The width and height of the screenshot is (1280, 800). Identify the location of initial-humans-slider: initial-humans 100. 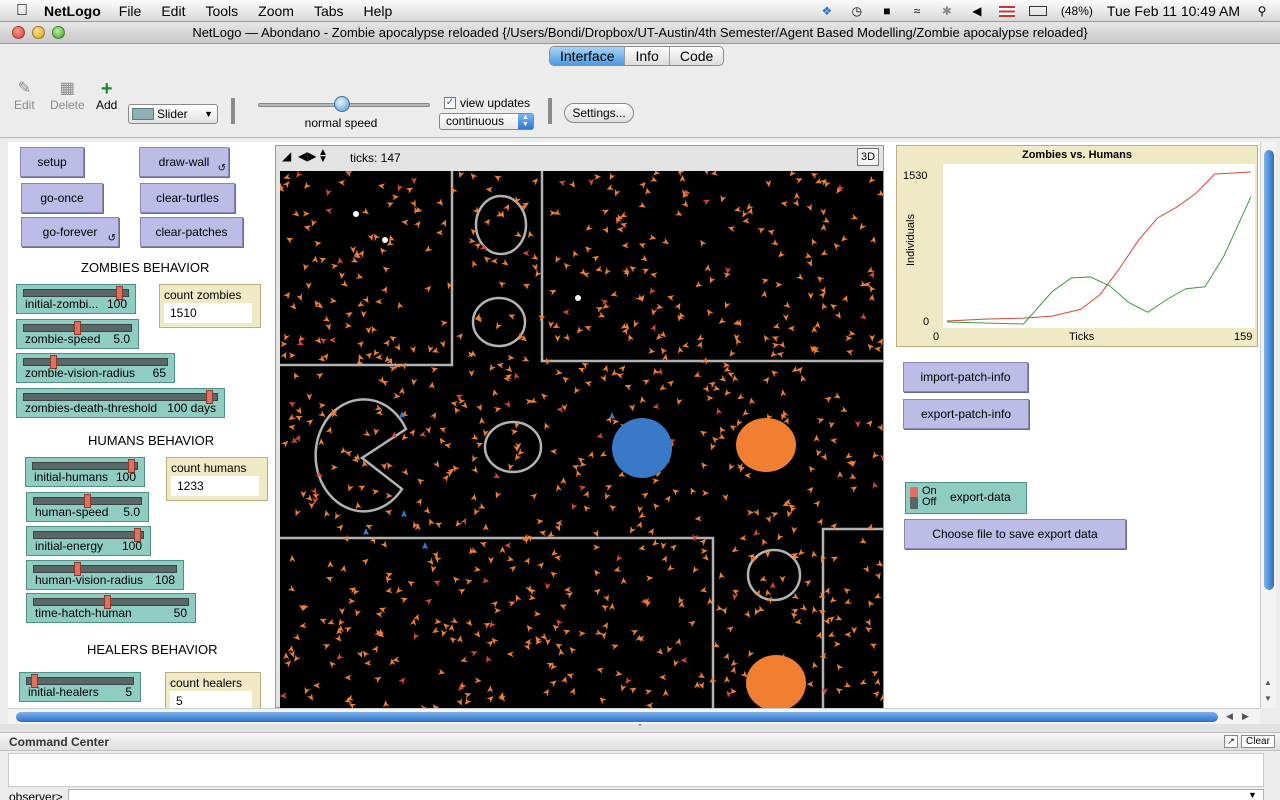
(85, 472).